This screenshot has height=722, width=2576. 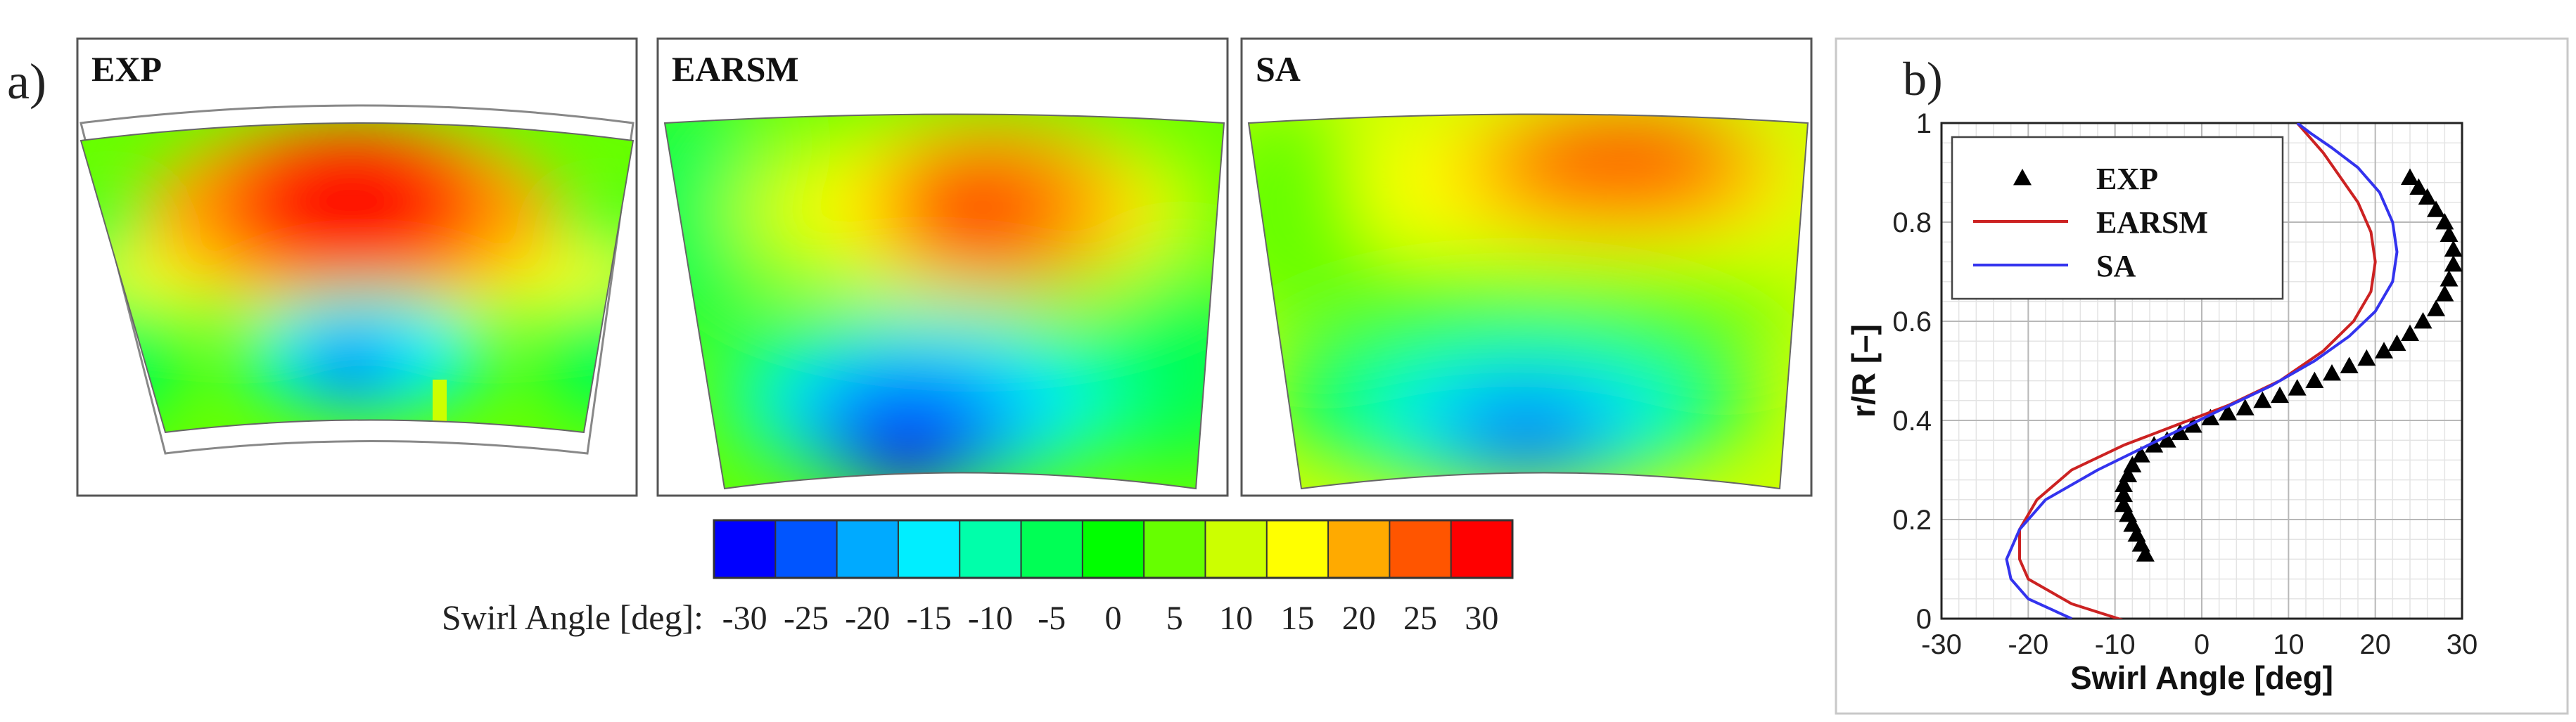 I want to click on x-axis-label: Swirl Angle [deg], so click(x=2201, y=677).